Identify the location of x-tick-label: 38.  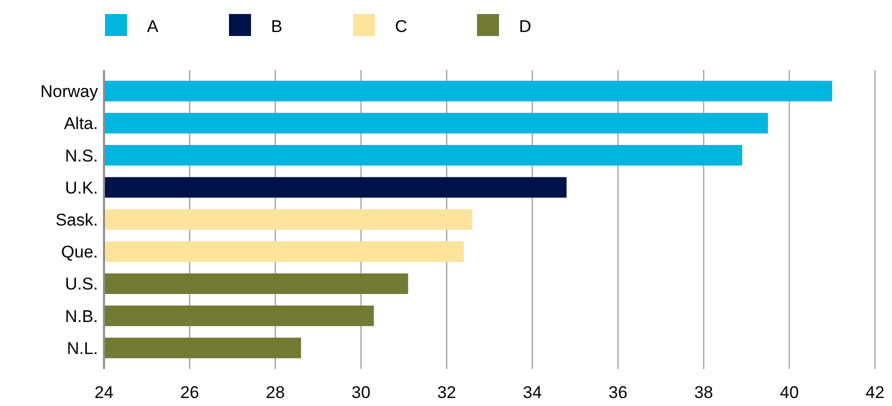
(704, 392).